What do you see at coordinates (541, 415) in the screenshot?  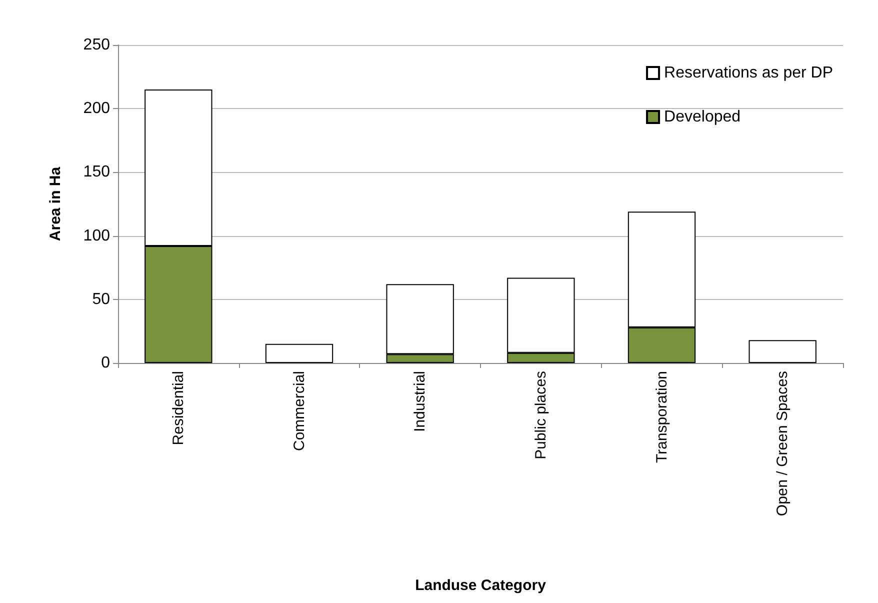 I see `x-tick-label: Public places` at bounding box center [541, 415].